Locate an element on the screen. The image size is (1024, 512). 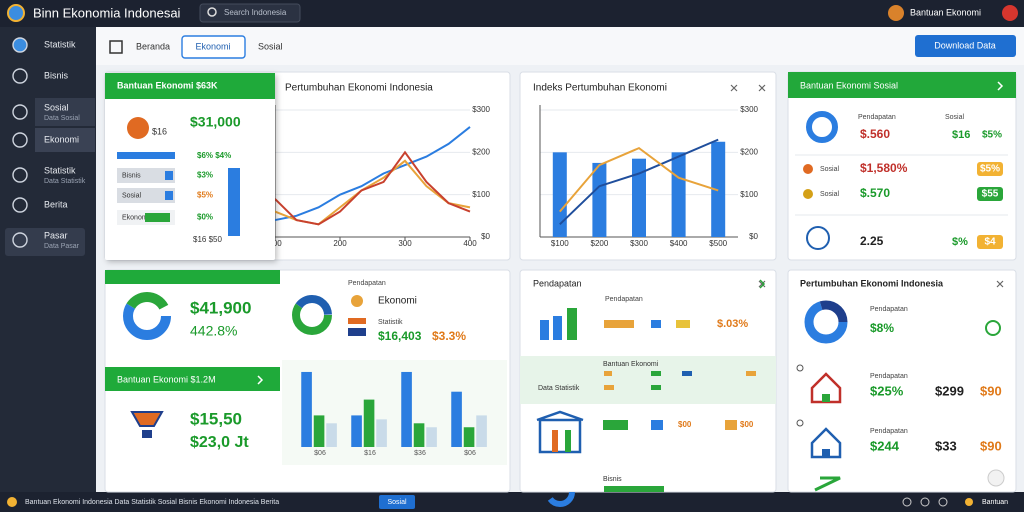
row-value: $244 is located at coordinates (885, 445).